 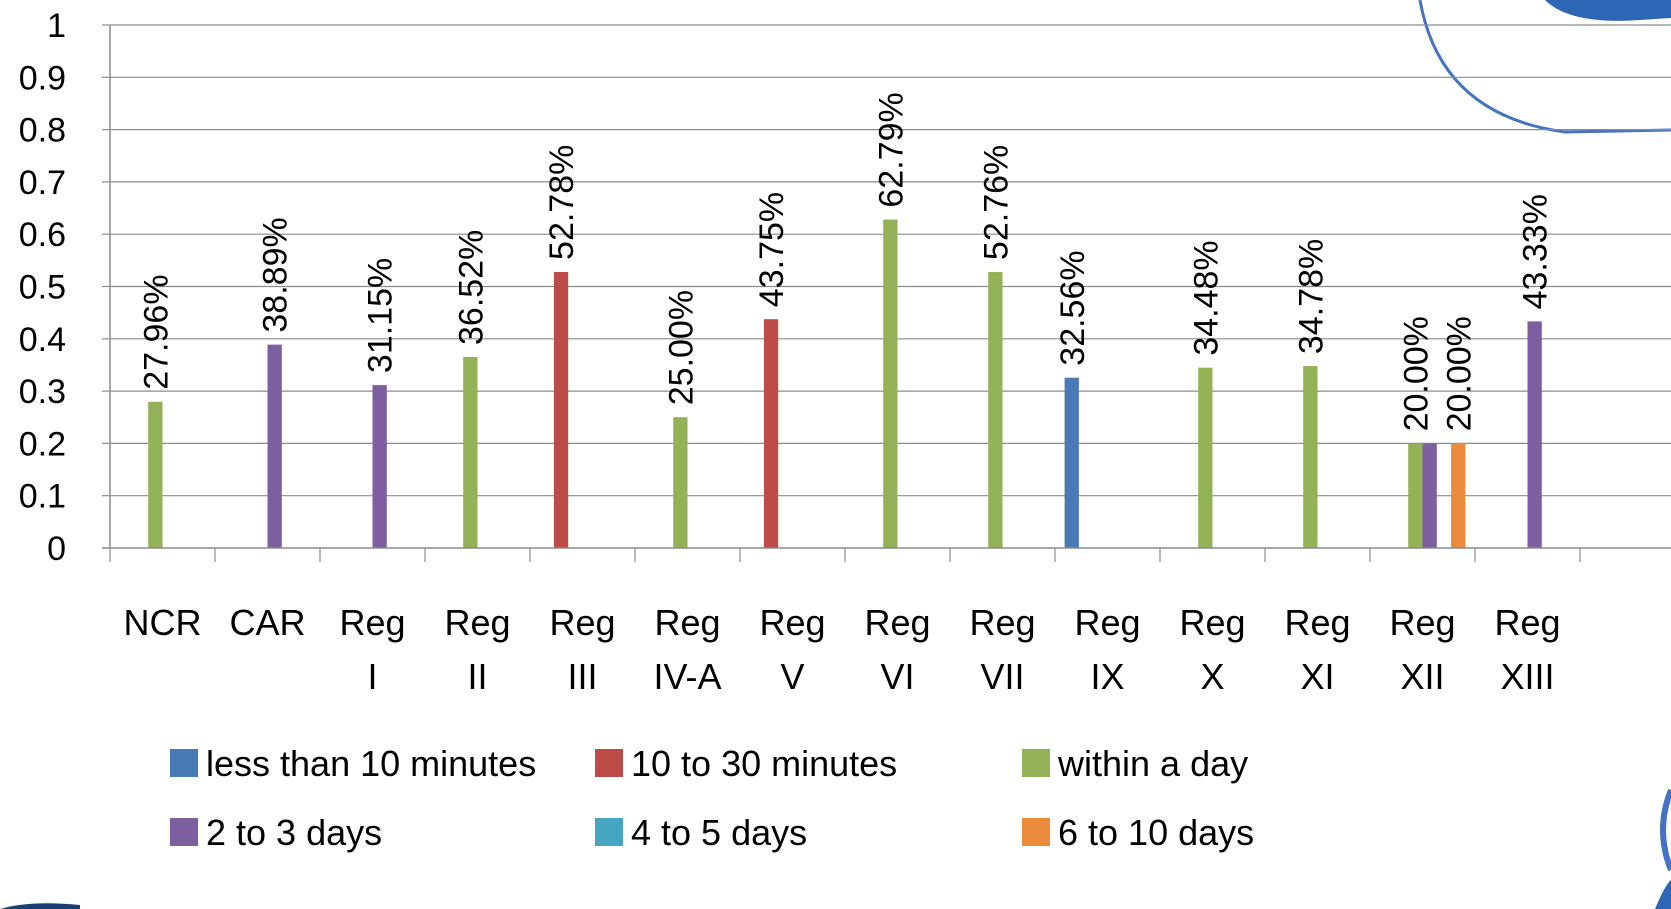 What do you see at coordinates (897, 676) in the screenshot?
I see `x-category-label-line: VI` at bounding box center [897, 676].